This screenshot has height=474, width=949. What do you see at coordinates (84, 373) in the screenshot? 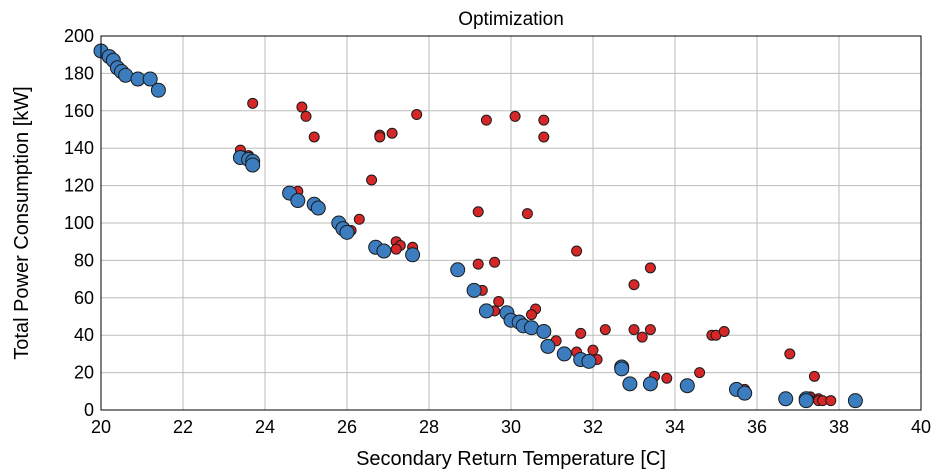
I see `y-tick-label: 20` at bounding box center [84, 373].